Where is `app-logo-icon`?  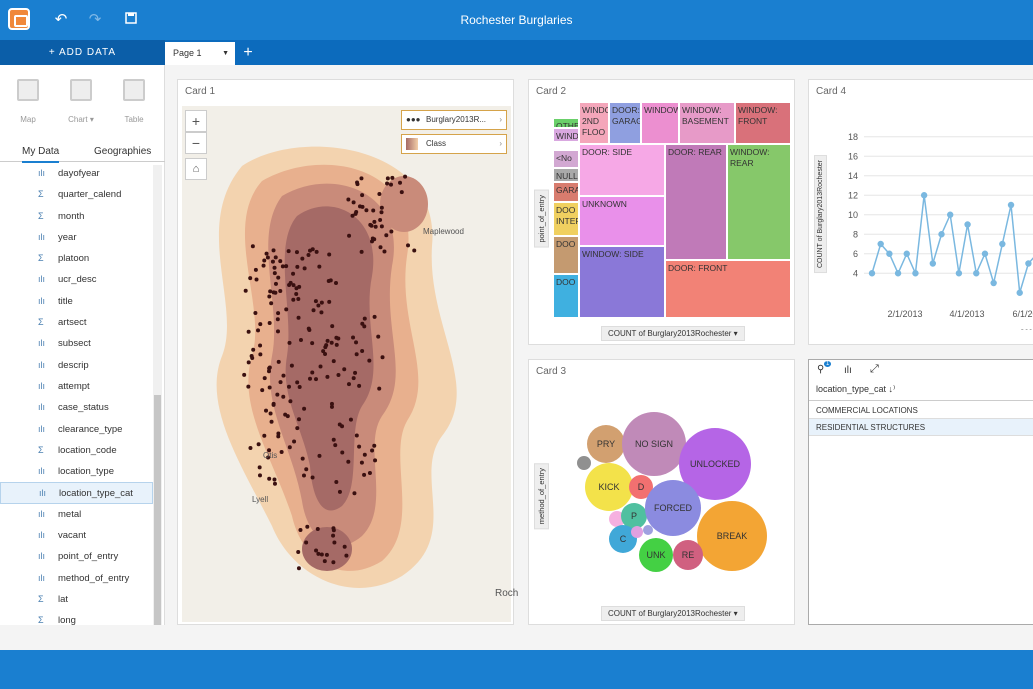 app-logo-icon is located at coordinates (19, 19).